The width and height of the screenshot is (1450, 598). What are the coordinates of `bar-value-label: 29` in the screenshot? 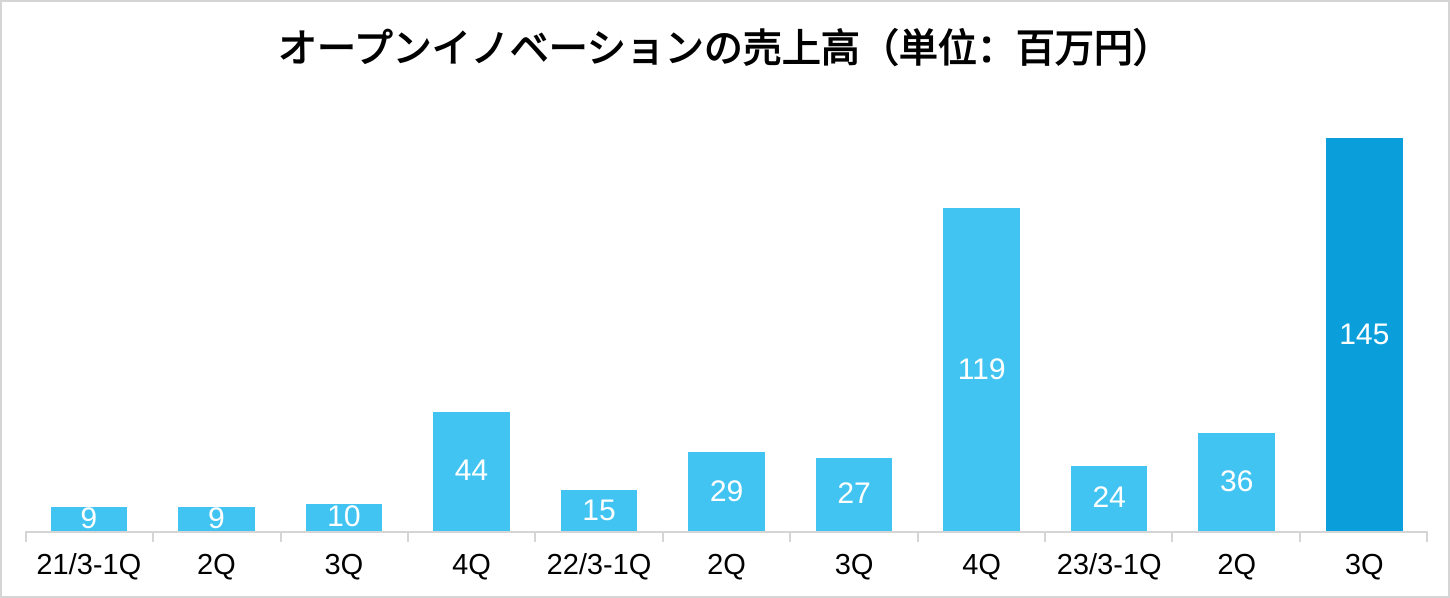 It's located at (726, 491).